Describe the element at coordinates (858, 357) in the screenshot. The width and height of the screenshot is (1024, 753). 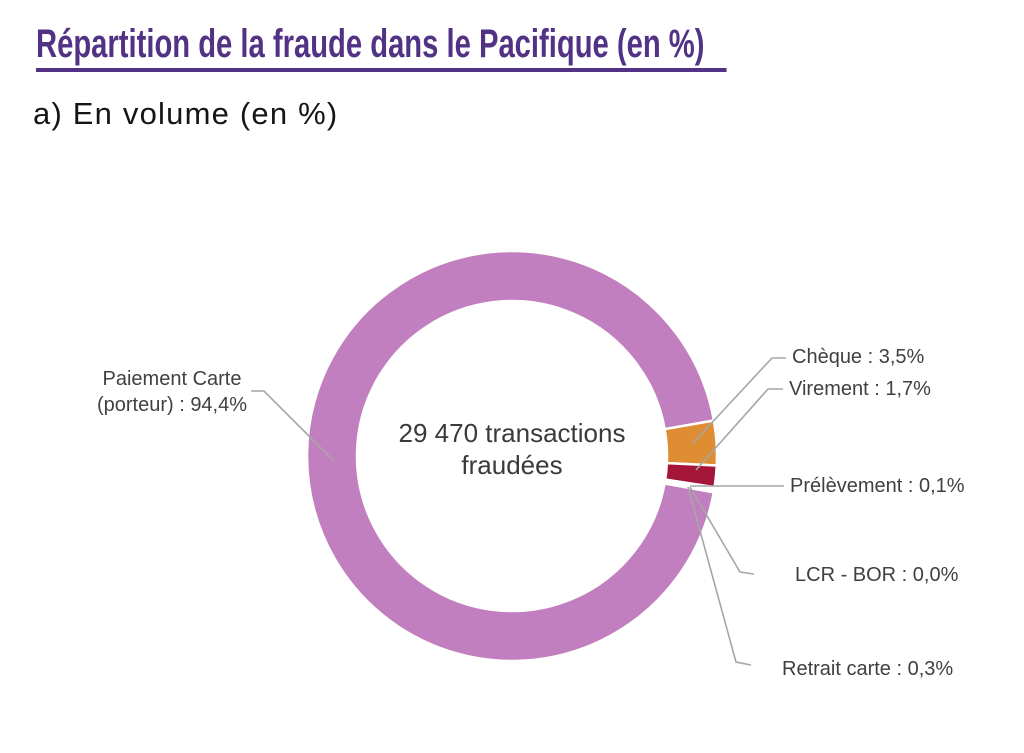
I see `callout-cheque: Chèque : 3,5%` at that location.